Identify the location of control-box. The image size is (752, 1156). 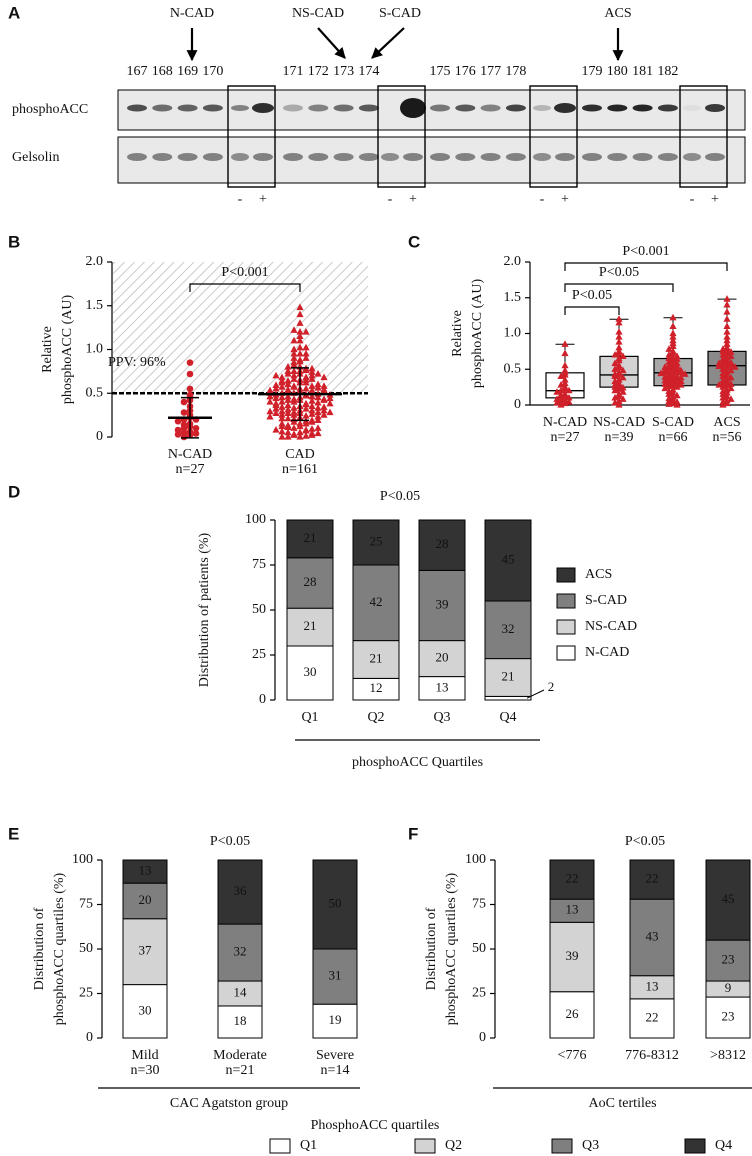
(251, 136).